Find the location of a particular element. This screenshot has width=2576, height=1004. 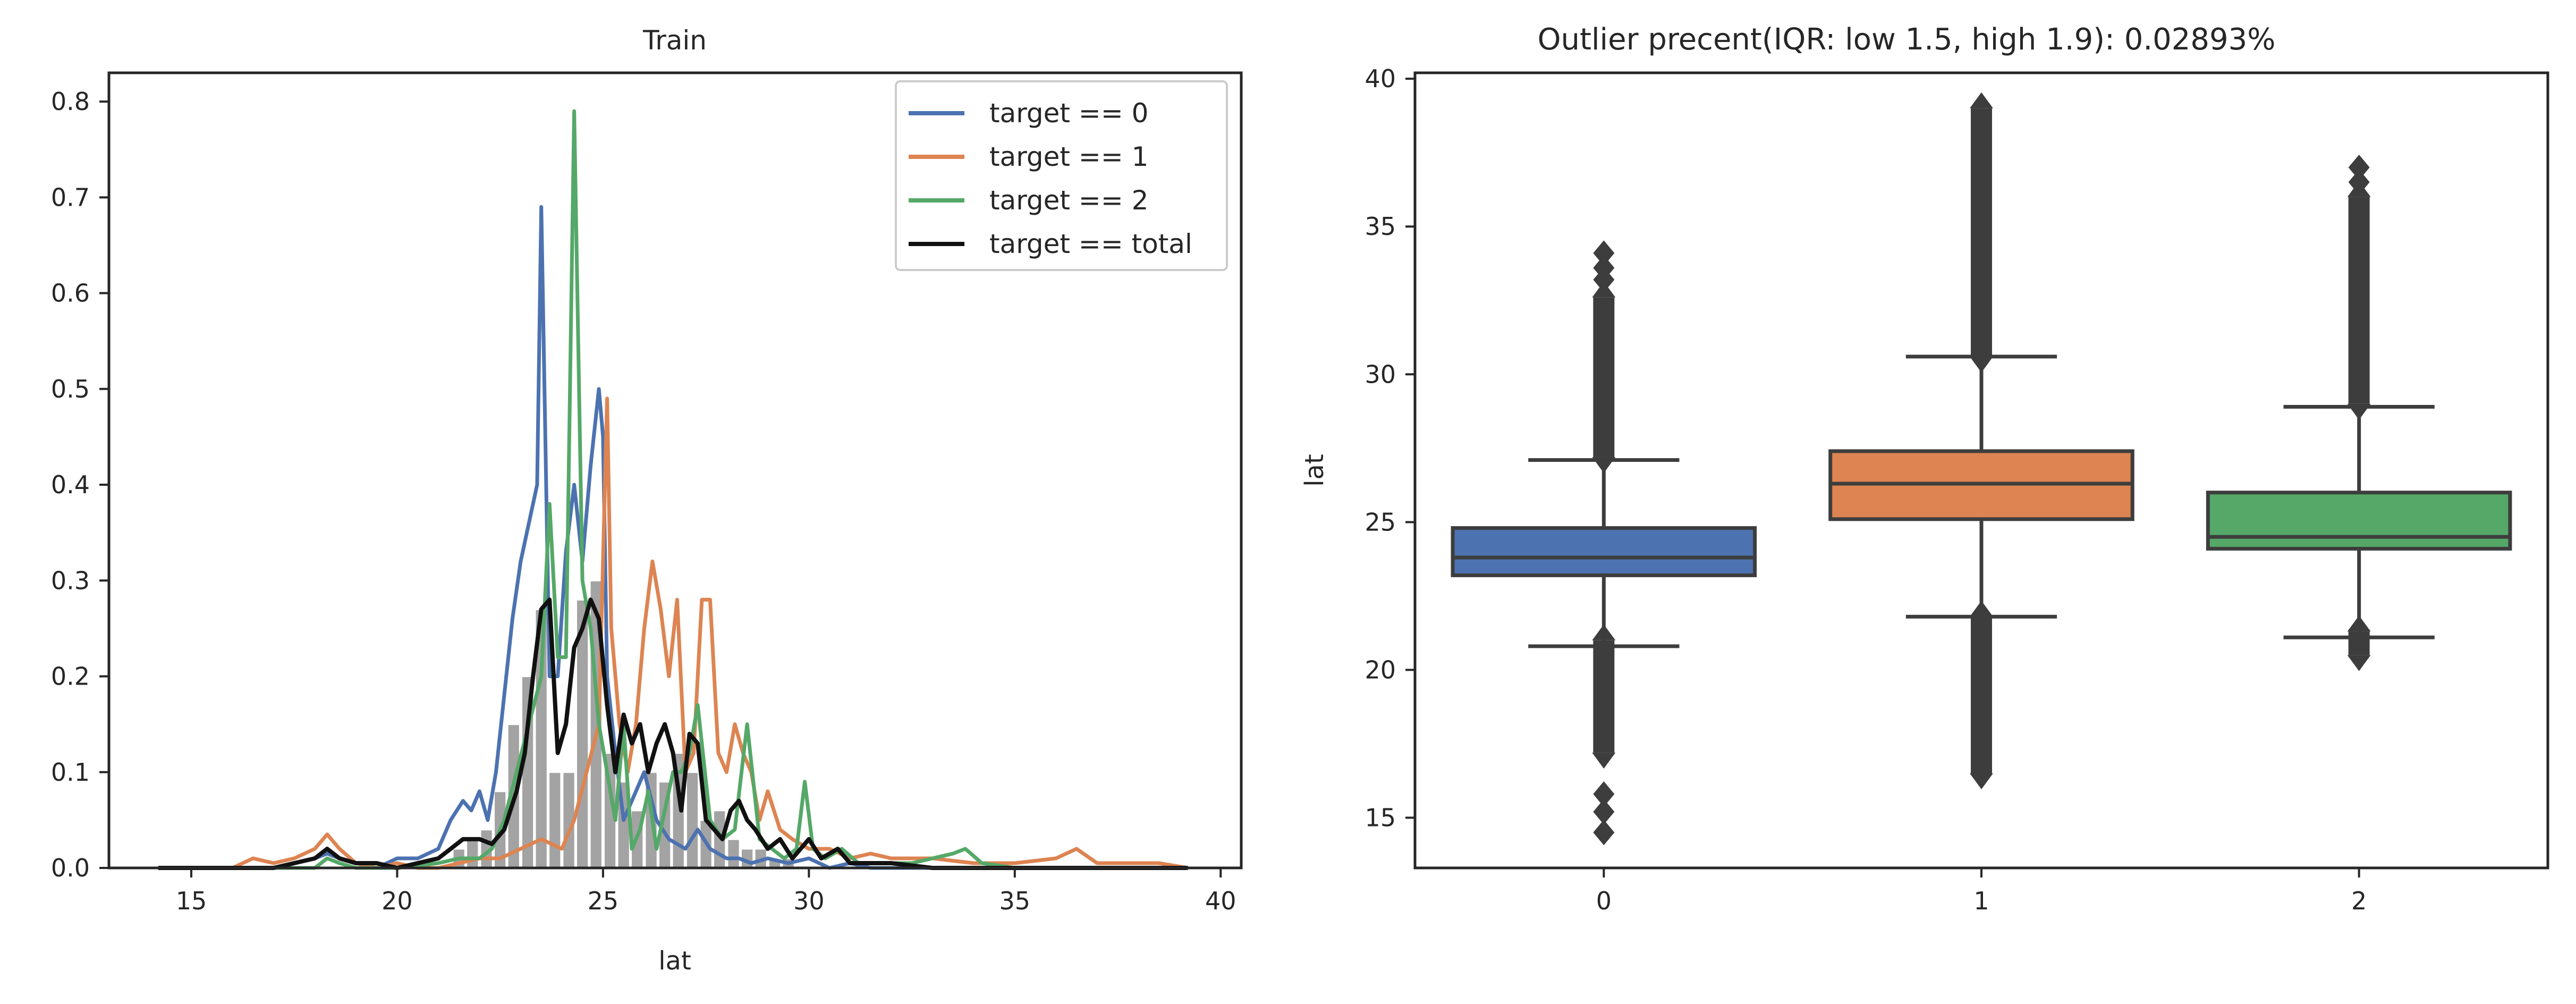

x-tick-label: 30 is located at coordinates (809, 901).